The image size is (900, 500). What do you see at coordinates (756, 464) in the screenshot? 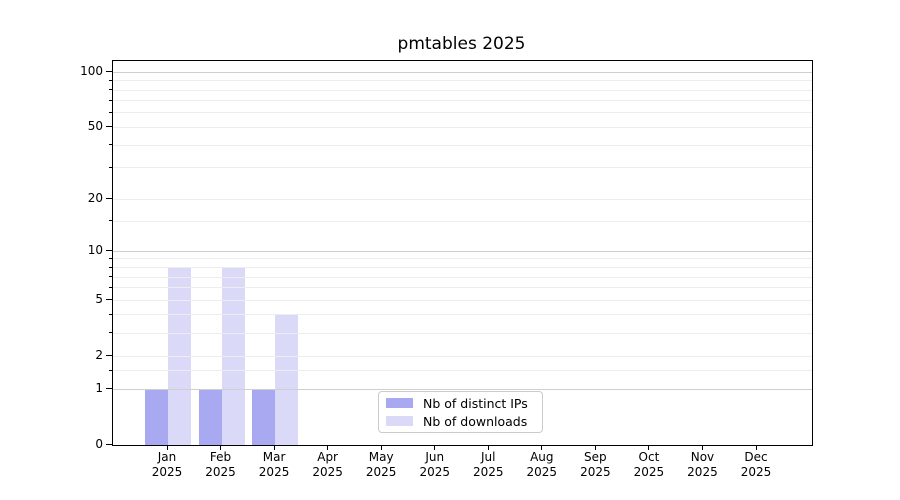
I see `x-tick-label: Dec 2025` at bounding box center [756, 464].